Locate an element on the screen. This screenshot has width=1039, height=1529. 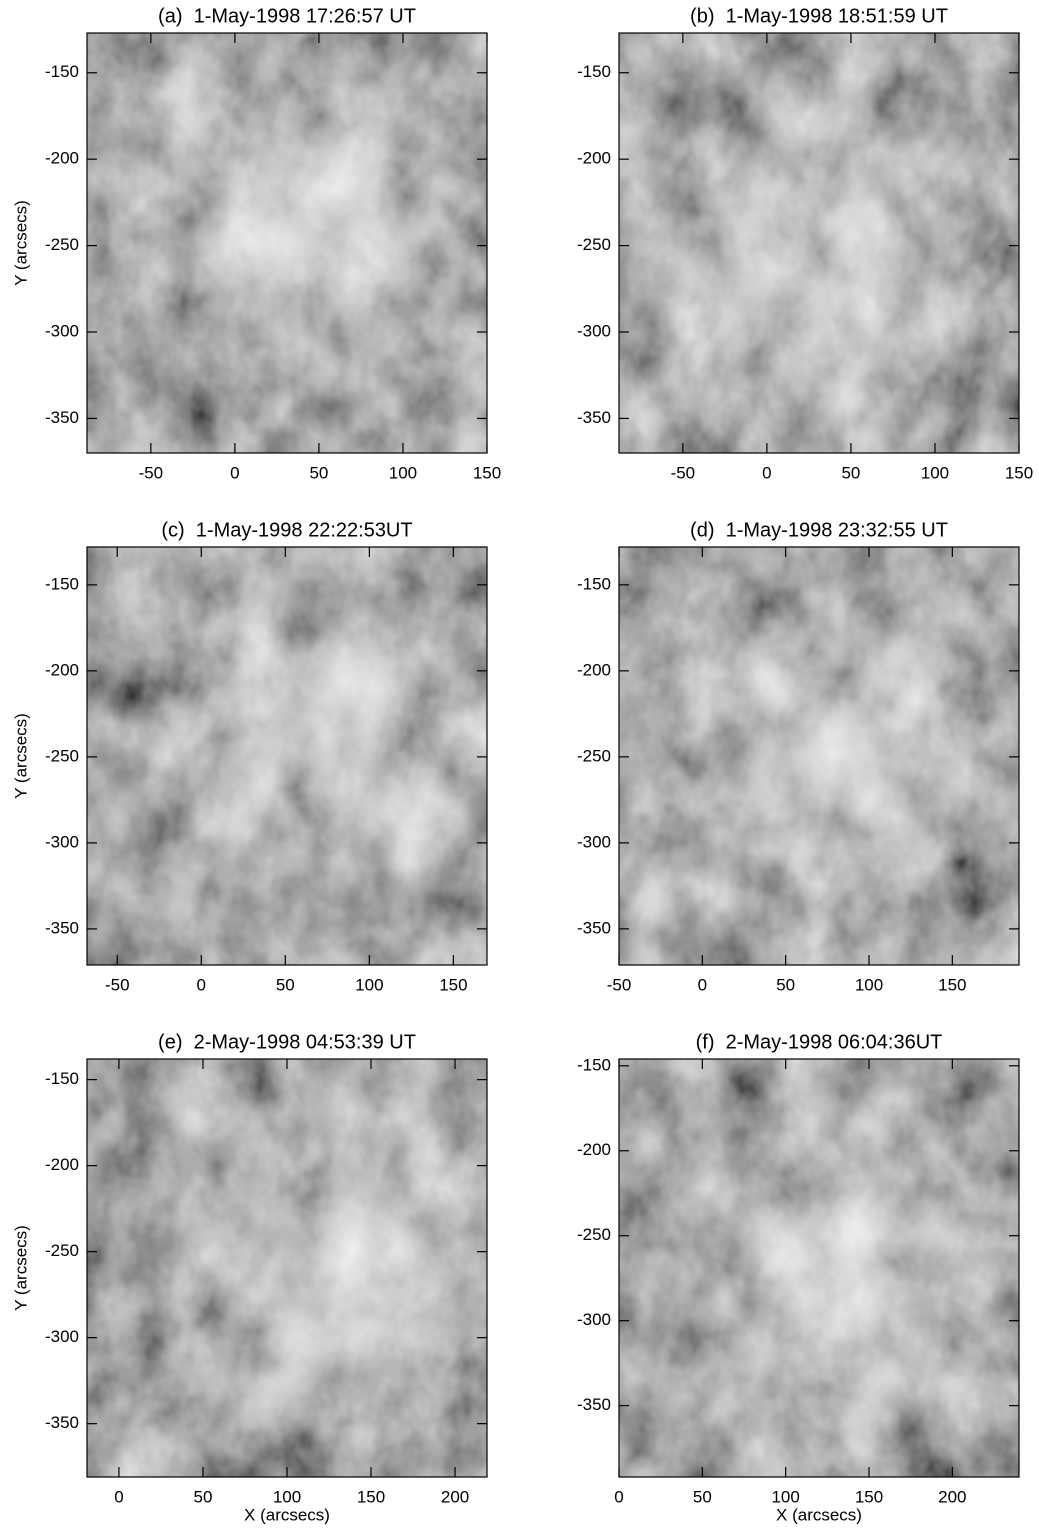
panel-title: (c) 1-May-1998 22:22:53UT is located at coordinates (286, 530).